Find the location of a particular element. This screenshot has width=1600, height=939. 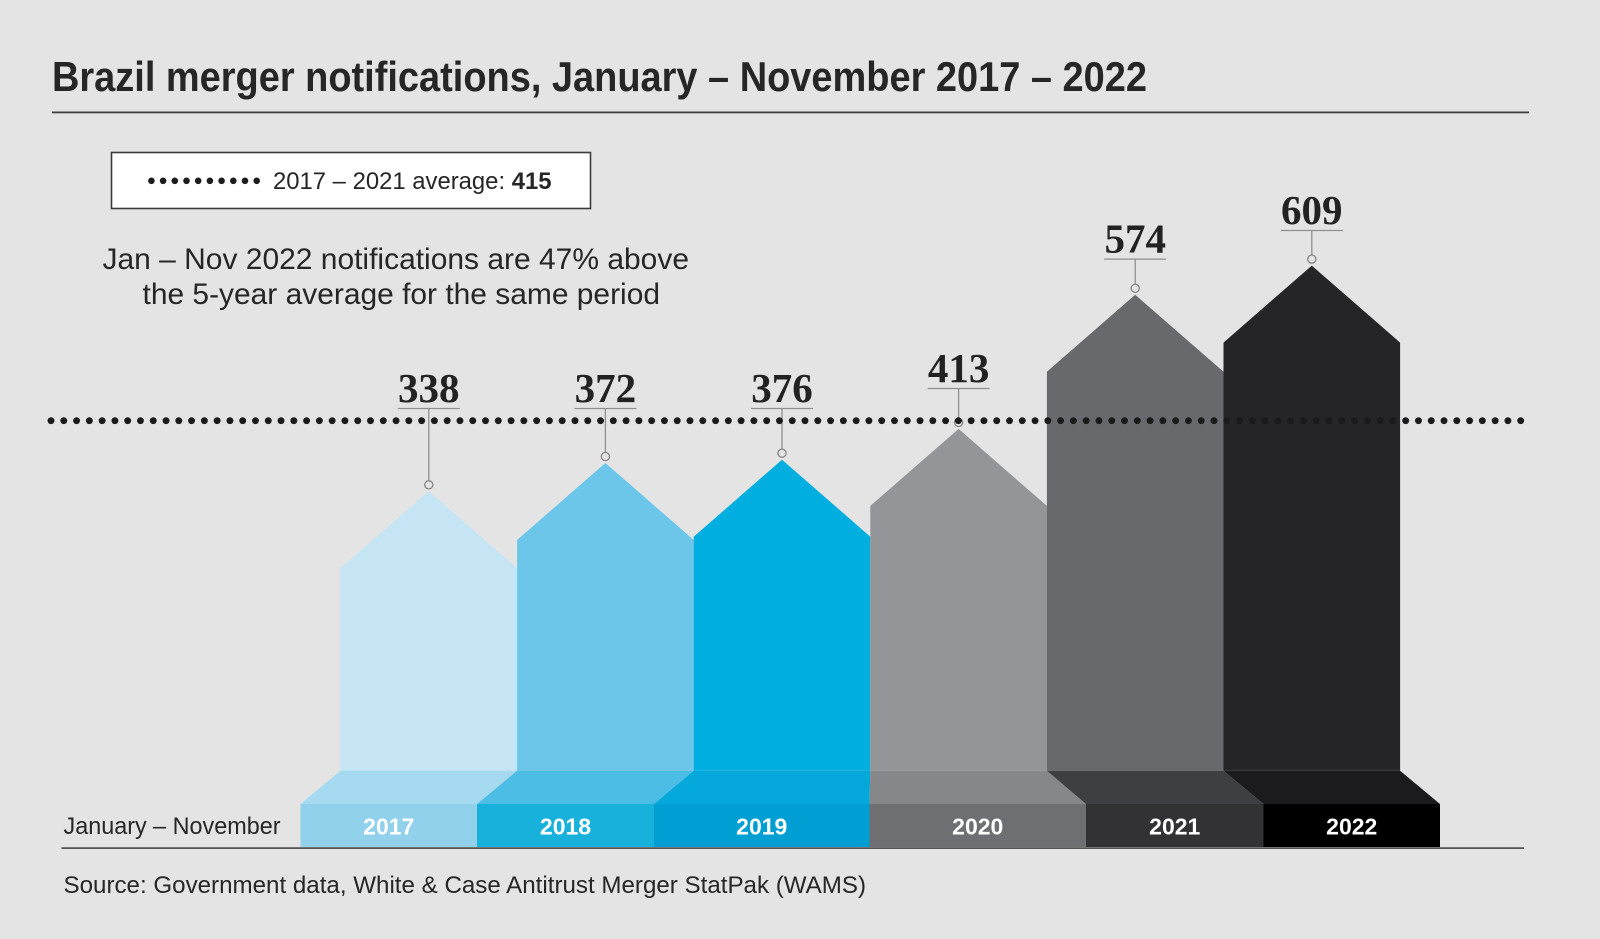

svg-text: 2017 – 2021 average: 415 is located at coordinates (412, 181).